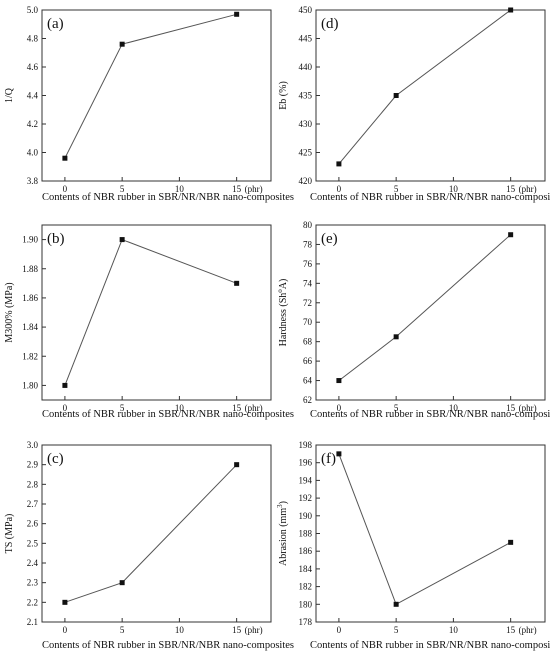 The image size is (550, 655). What do you see at coordinates (306, 587) in the screenshot?
I see `y-tick-label: 182` at bounding box center [306, 587].